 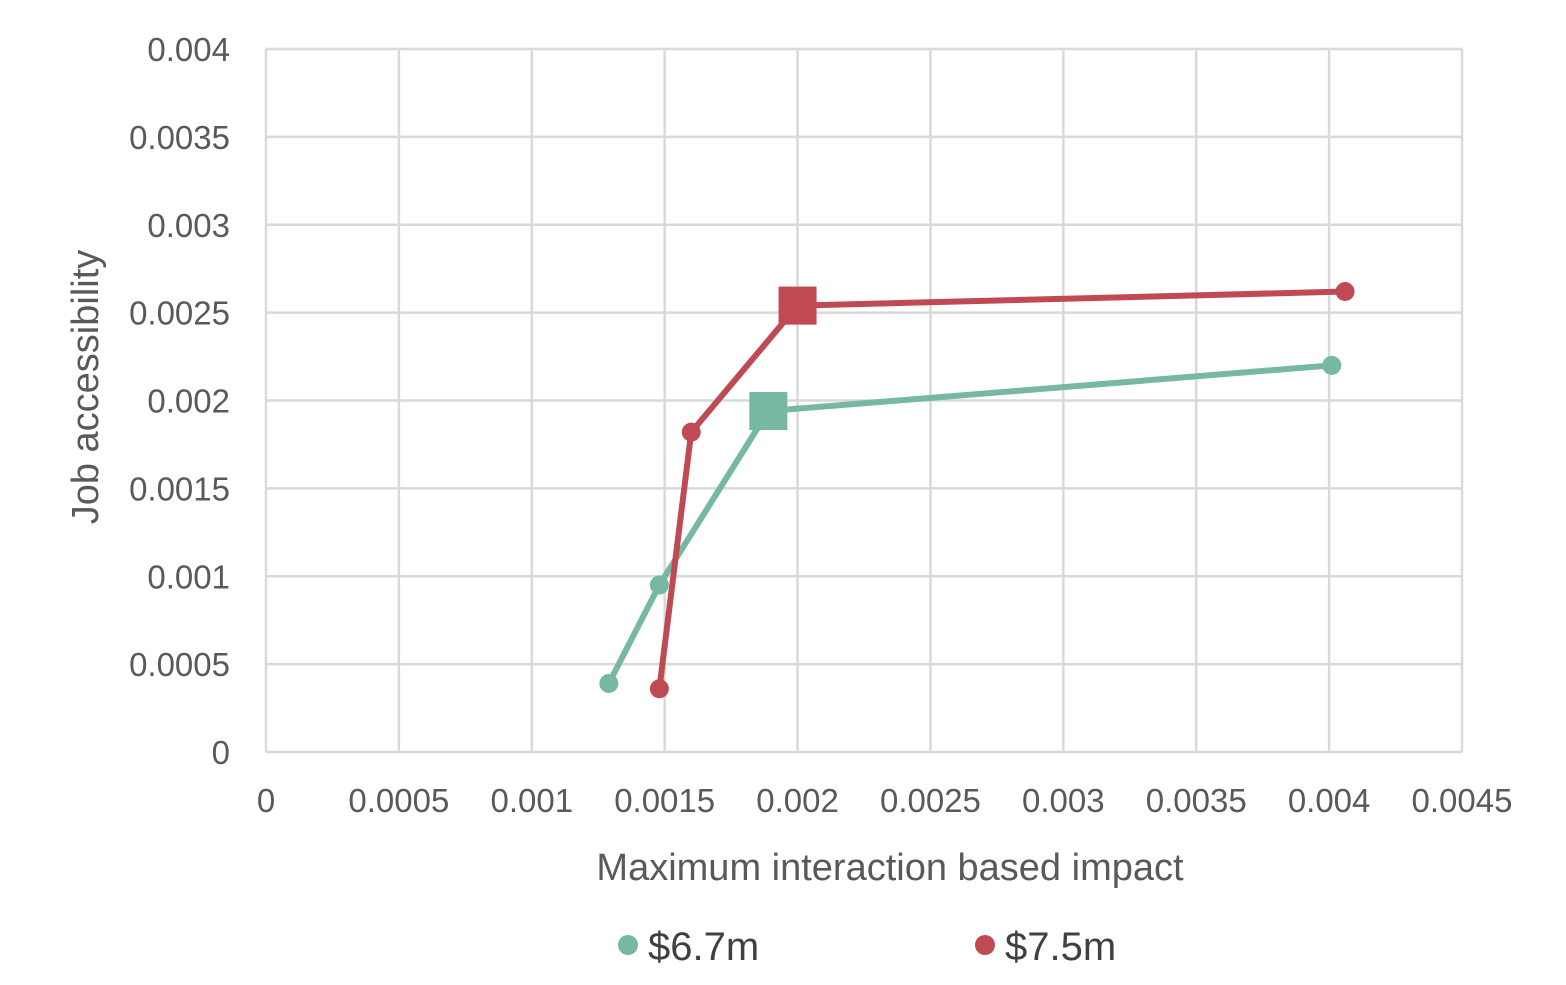 I want to click on x-axis-title: Maximum interaction based impact, so click(x=890, y=868).